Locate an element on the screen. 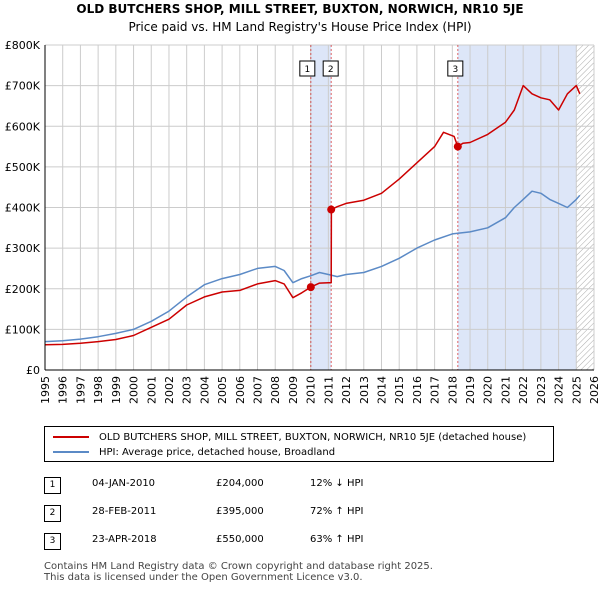 This screenshot has width=600, height=590. x-tick-label: 2026 is located at coordinates (594, 390).